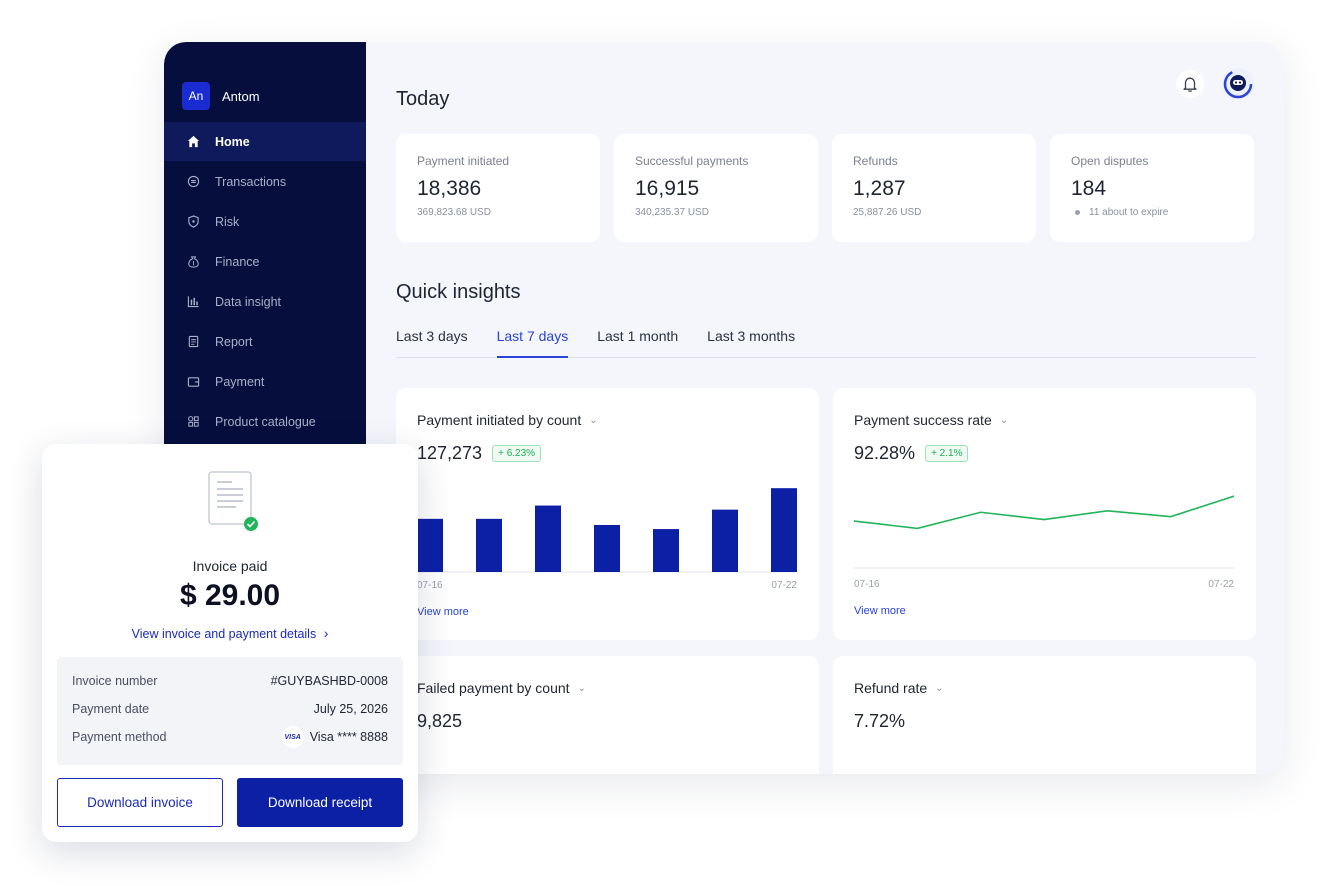 The height and width of the screenshot is (886, 1328). Describe the element at coordinates (193, 302) in the screenshot. I see `bar-chart-icon` at that location.